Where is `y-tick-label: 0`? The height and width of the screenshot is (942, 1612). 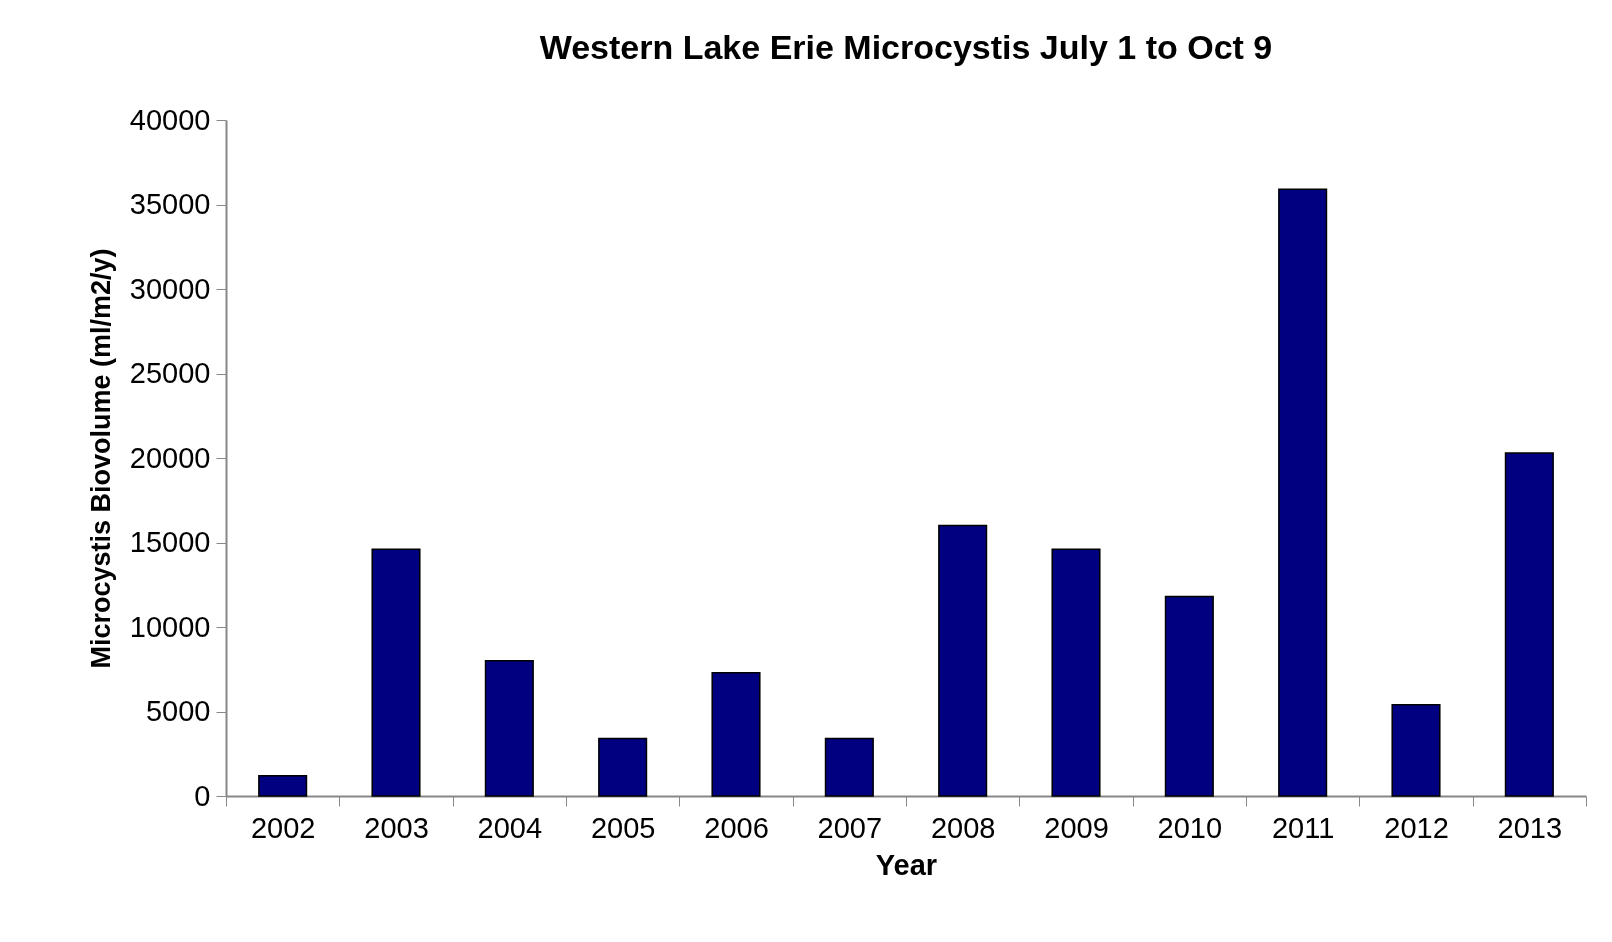
y-tick-label: 0 is located at coordinates (202, 795).